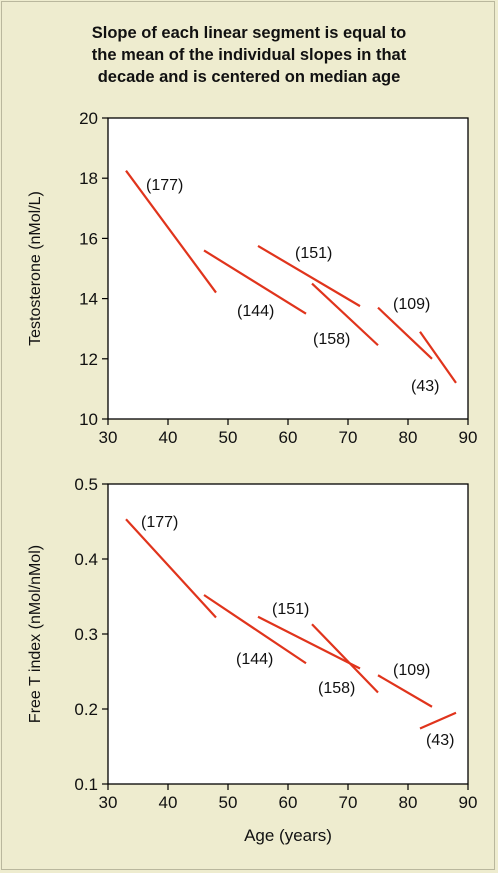 The width and height of the screenshot is (498, 873). I want to click on y-tick-label: 0.4, so click(86, 559).